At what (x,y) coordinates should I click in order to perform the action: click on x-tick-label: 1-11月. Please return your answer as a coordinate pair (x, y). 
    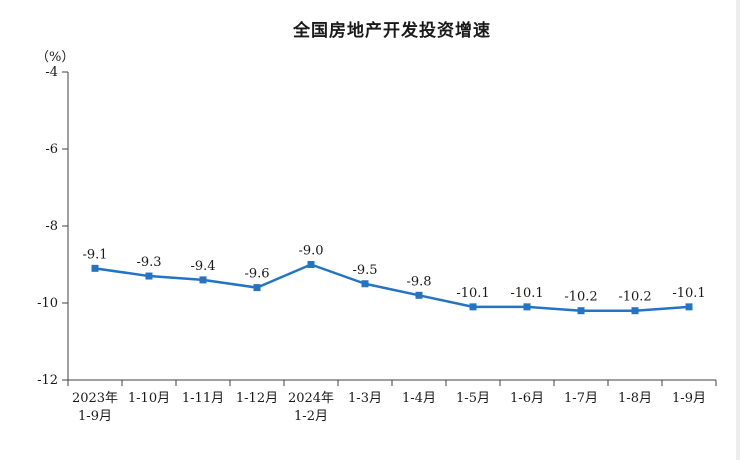
    Looking at the image, I should click on (203, 398).